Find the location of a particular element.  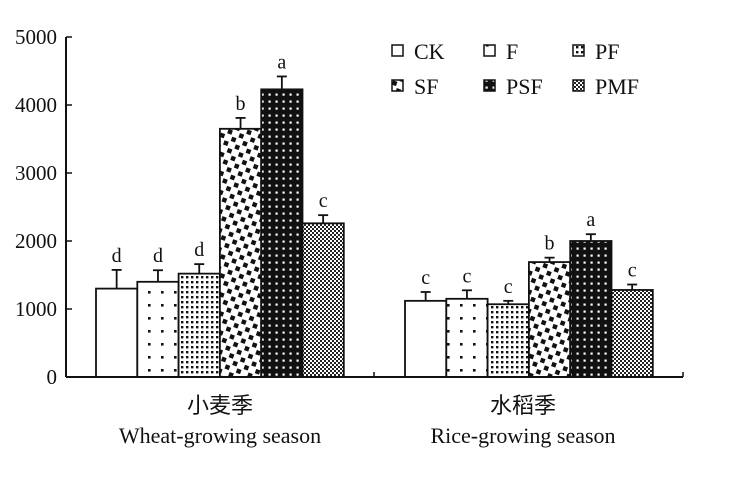

y-tick-label: 1000 is located at coordinates (36, 309).